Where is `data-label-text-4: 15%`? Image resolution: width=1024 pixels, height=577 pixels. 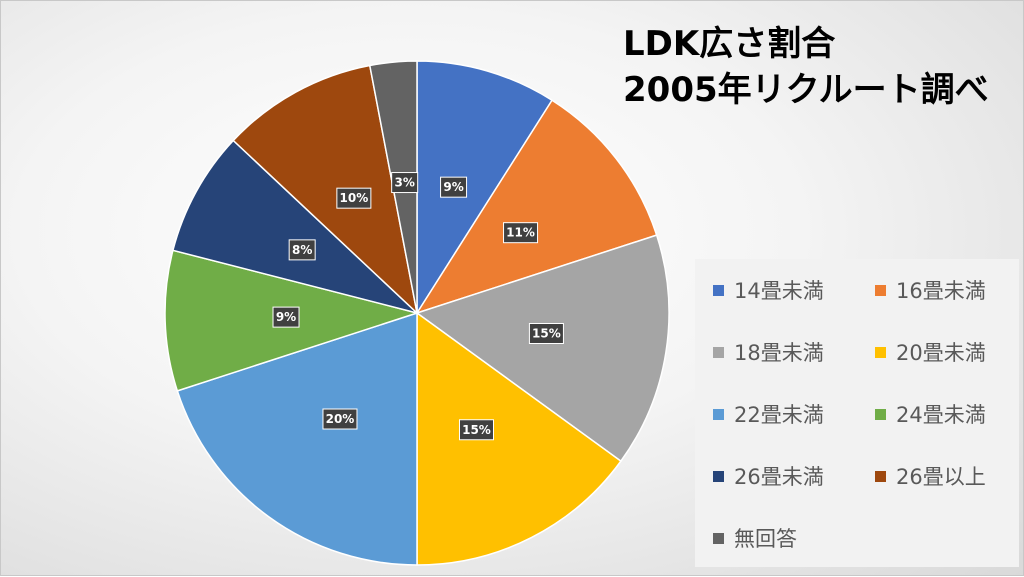
data-label-text-4: 15% is located at coordinates (476, 430).